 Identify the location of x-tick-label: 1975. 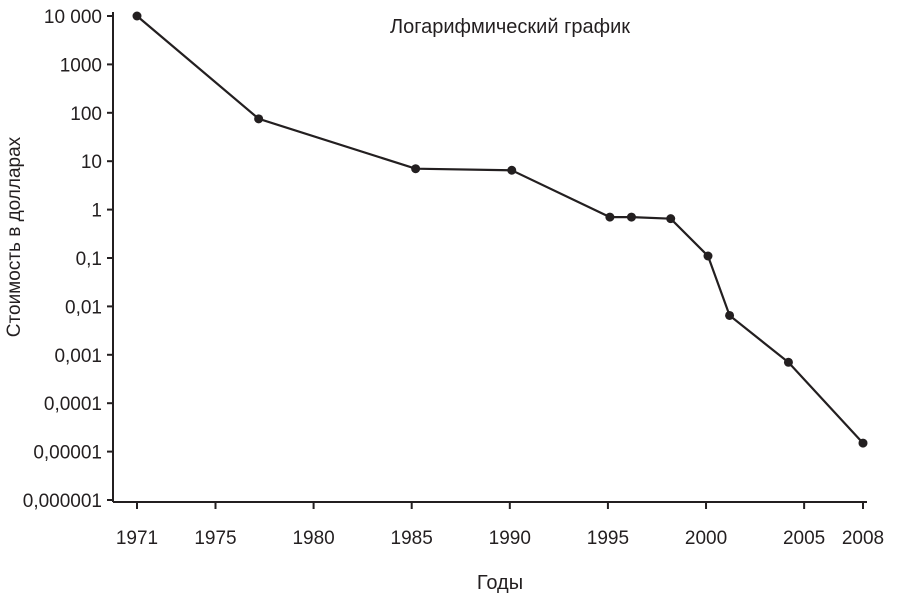
(215, 538).